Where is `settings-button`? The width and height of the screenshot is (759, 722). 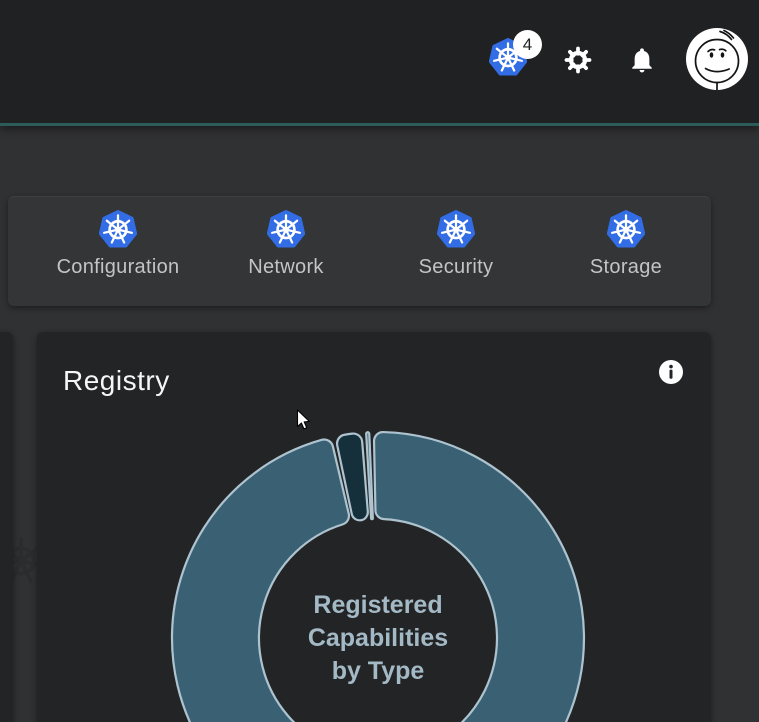 settings-button is located at coordinates (578, 60).